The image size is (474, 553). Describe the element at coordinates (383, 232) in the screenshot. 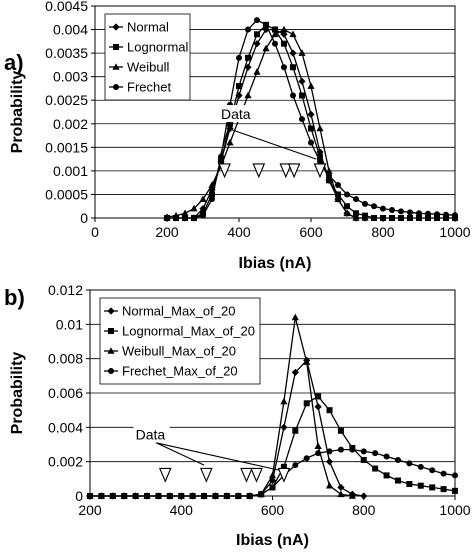

I see `x-tick-label: 800` at that location.